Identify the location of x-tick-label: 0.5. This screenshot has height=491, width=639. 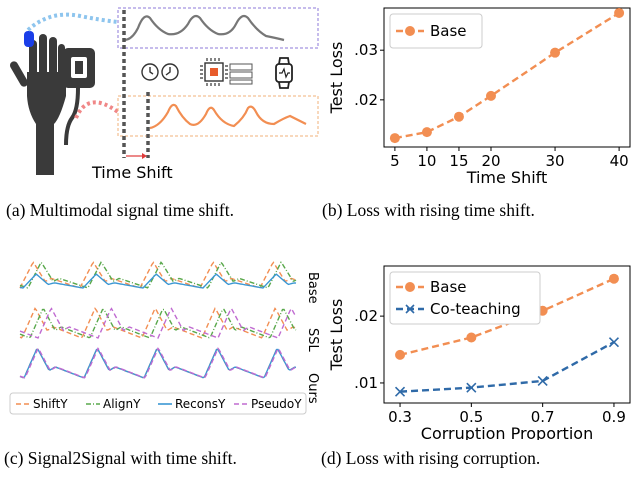
(471, 417).